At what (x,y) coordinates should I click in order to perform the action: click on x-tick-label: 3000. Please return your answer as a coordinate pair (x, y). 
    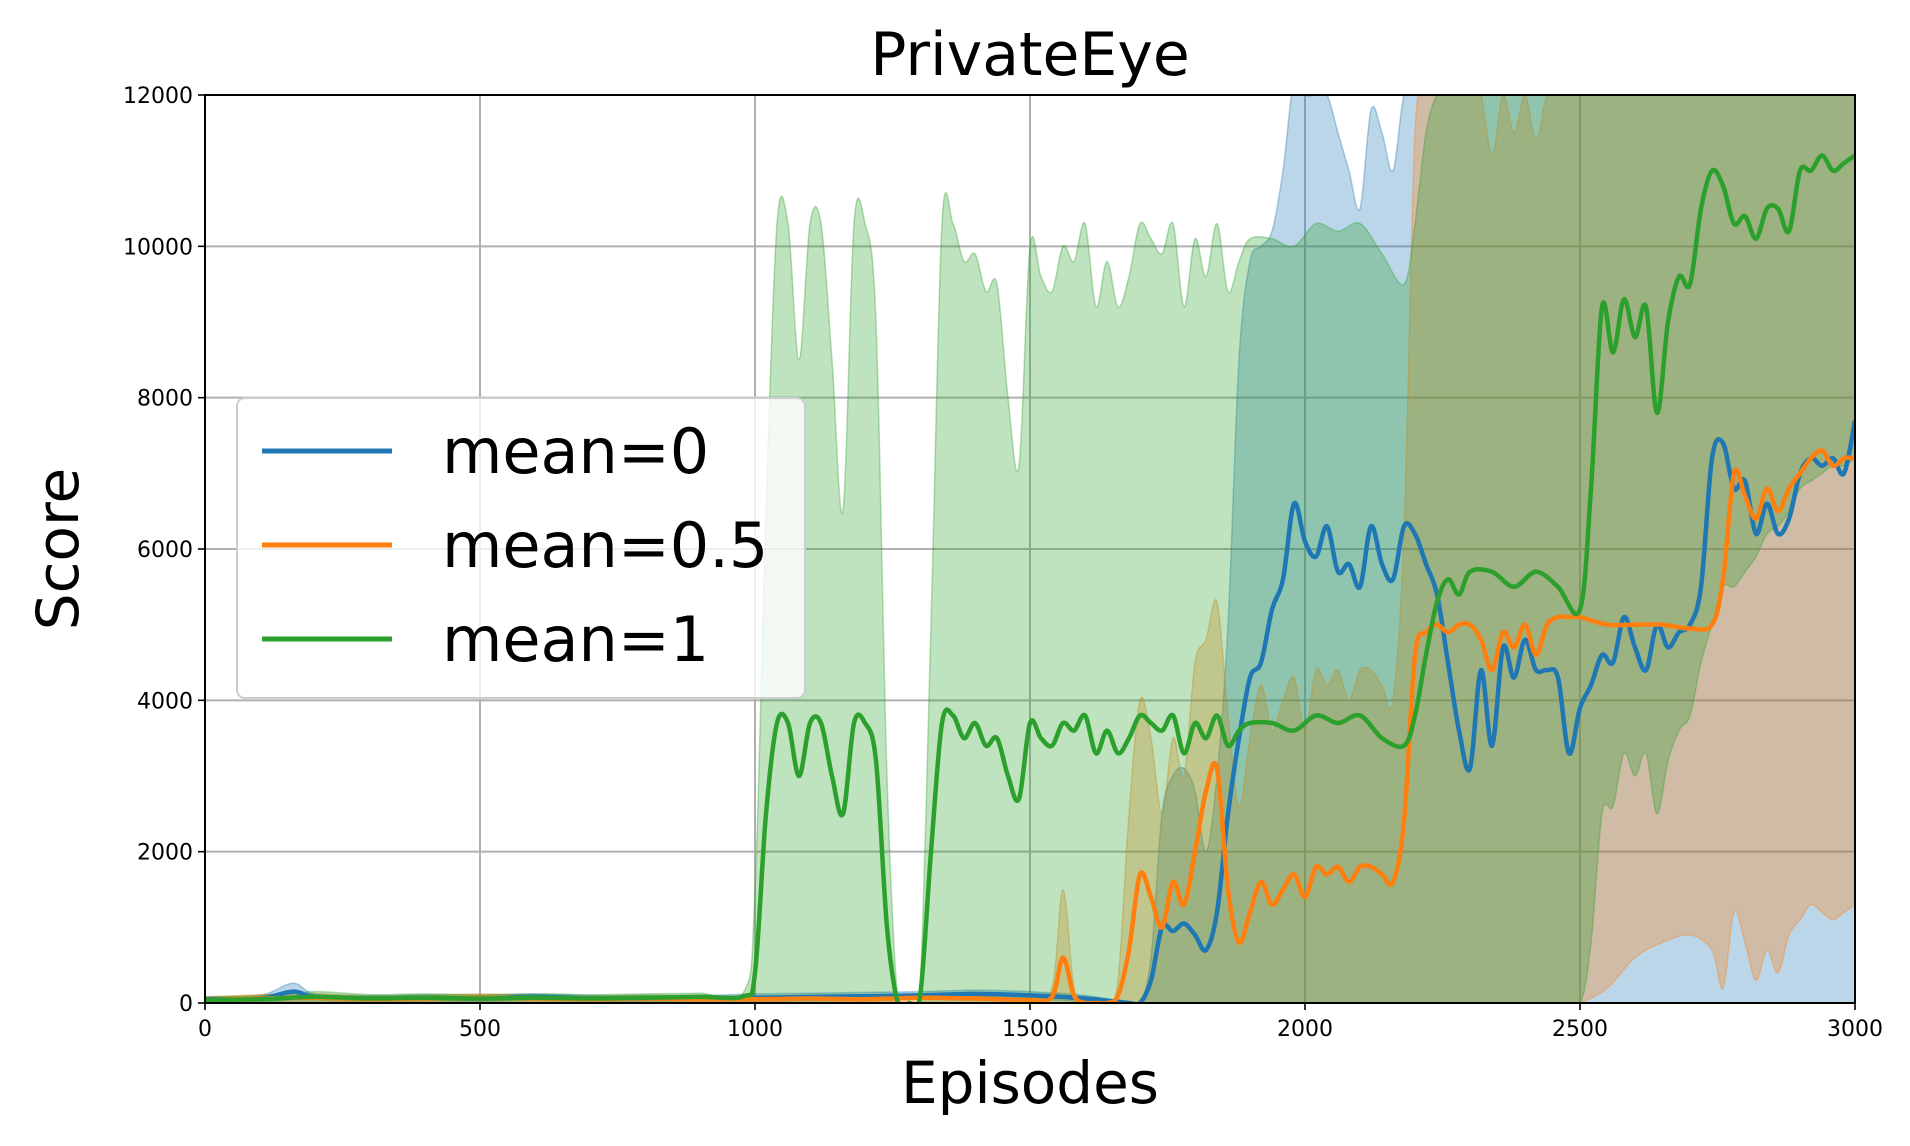
    Looking at the image, I should click on (1855, 1029).